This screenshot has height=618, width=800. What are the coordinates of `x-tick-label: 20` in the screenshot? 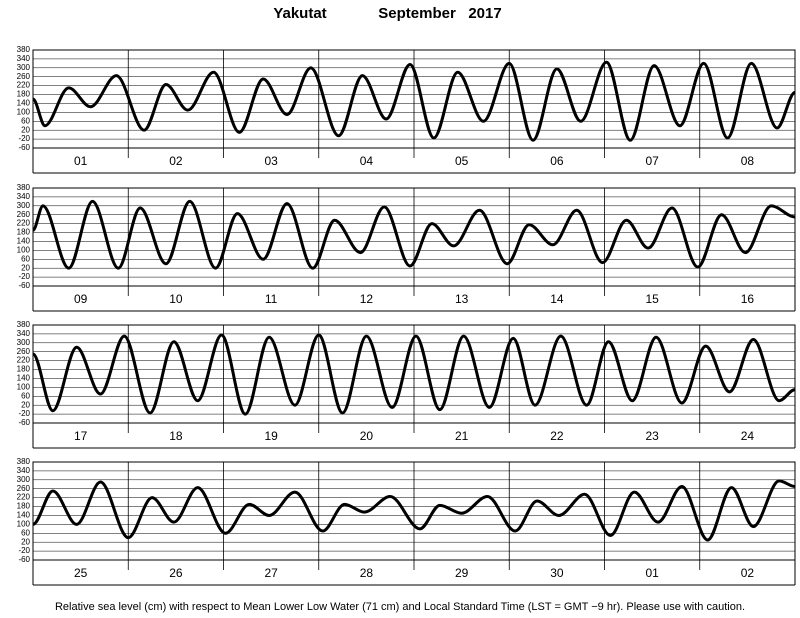 It's located at (367, 436).